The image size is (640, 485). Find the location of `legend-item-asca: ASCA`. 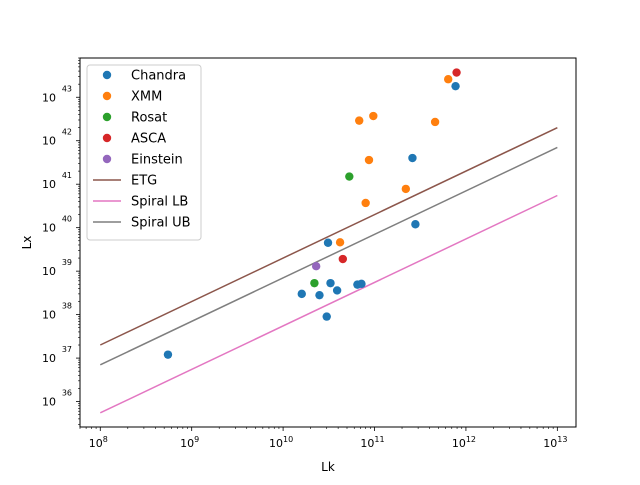

legend-item-asca: ASCA is located at coordinates (134, 139).